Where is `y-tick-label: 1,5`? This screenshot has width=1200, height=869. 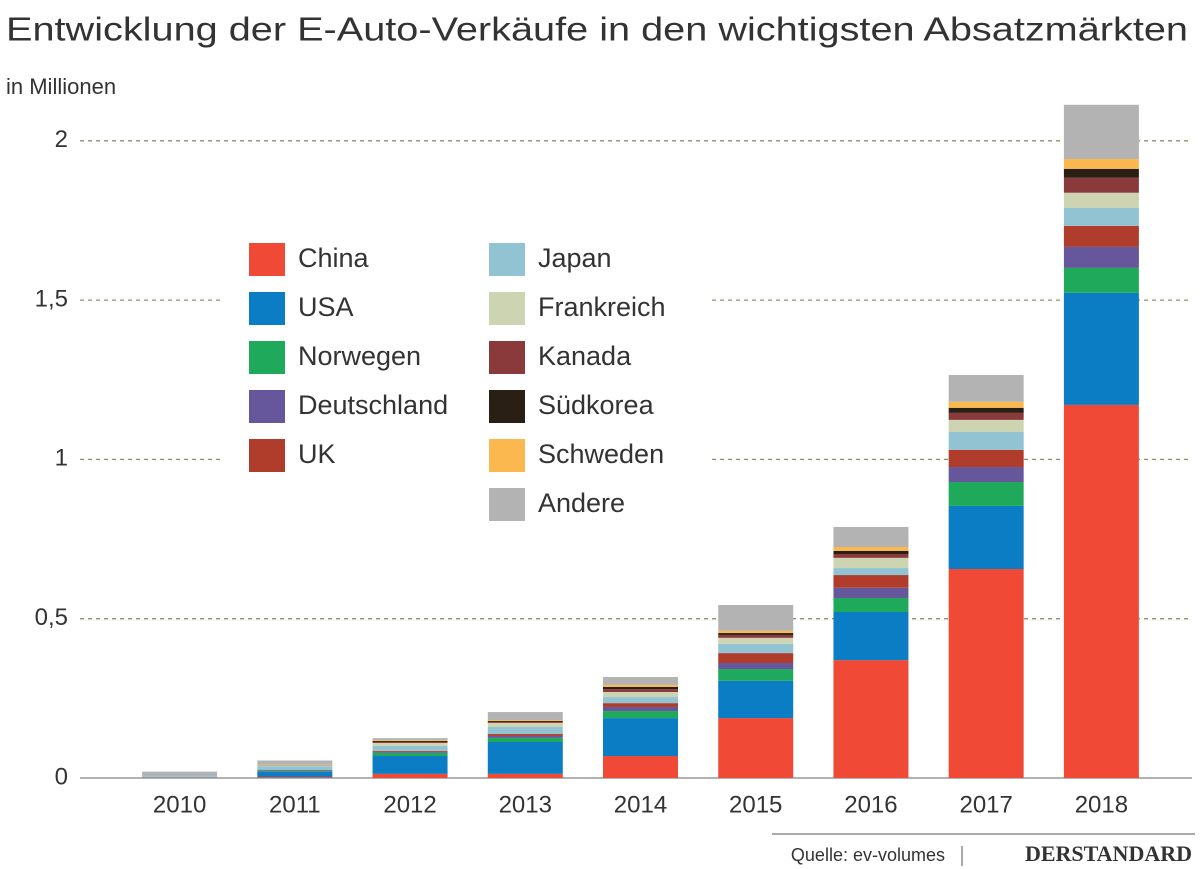 y-tick-label: 1,5 is located at coordinates (51, 298).